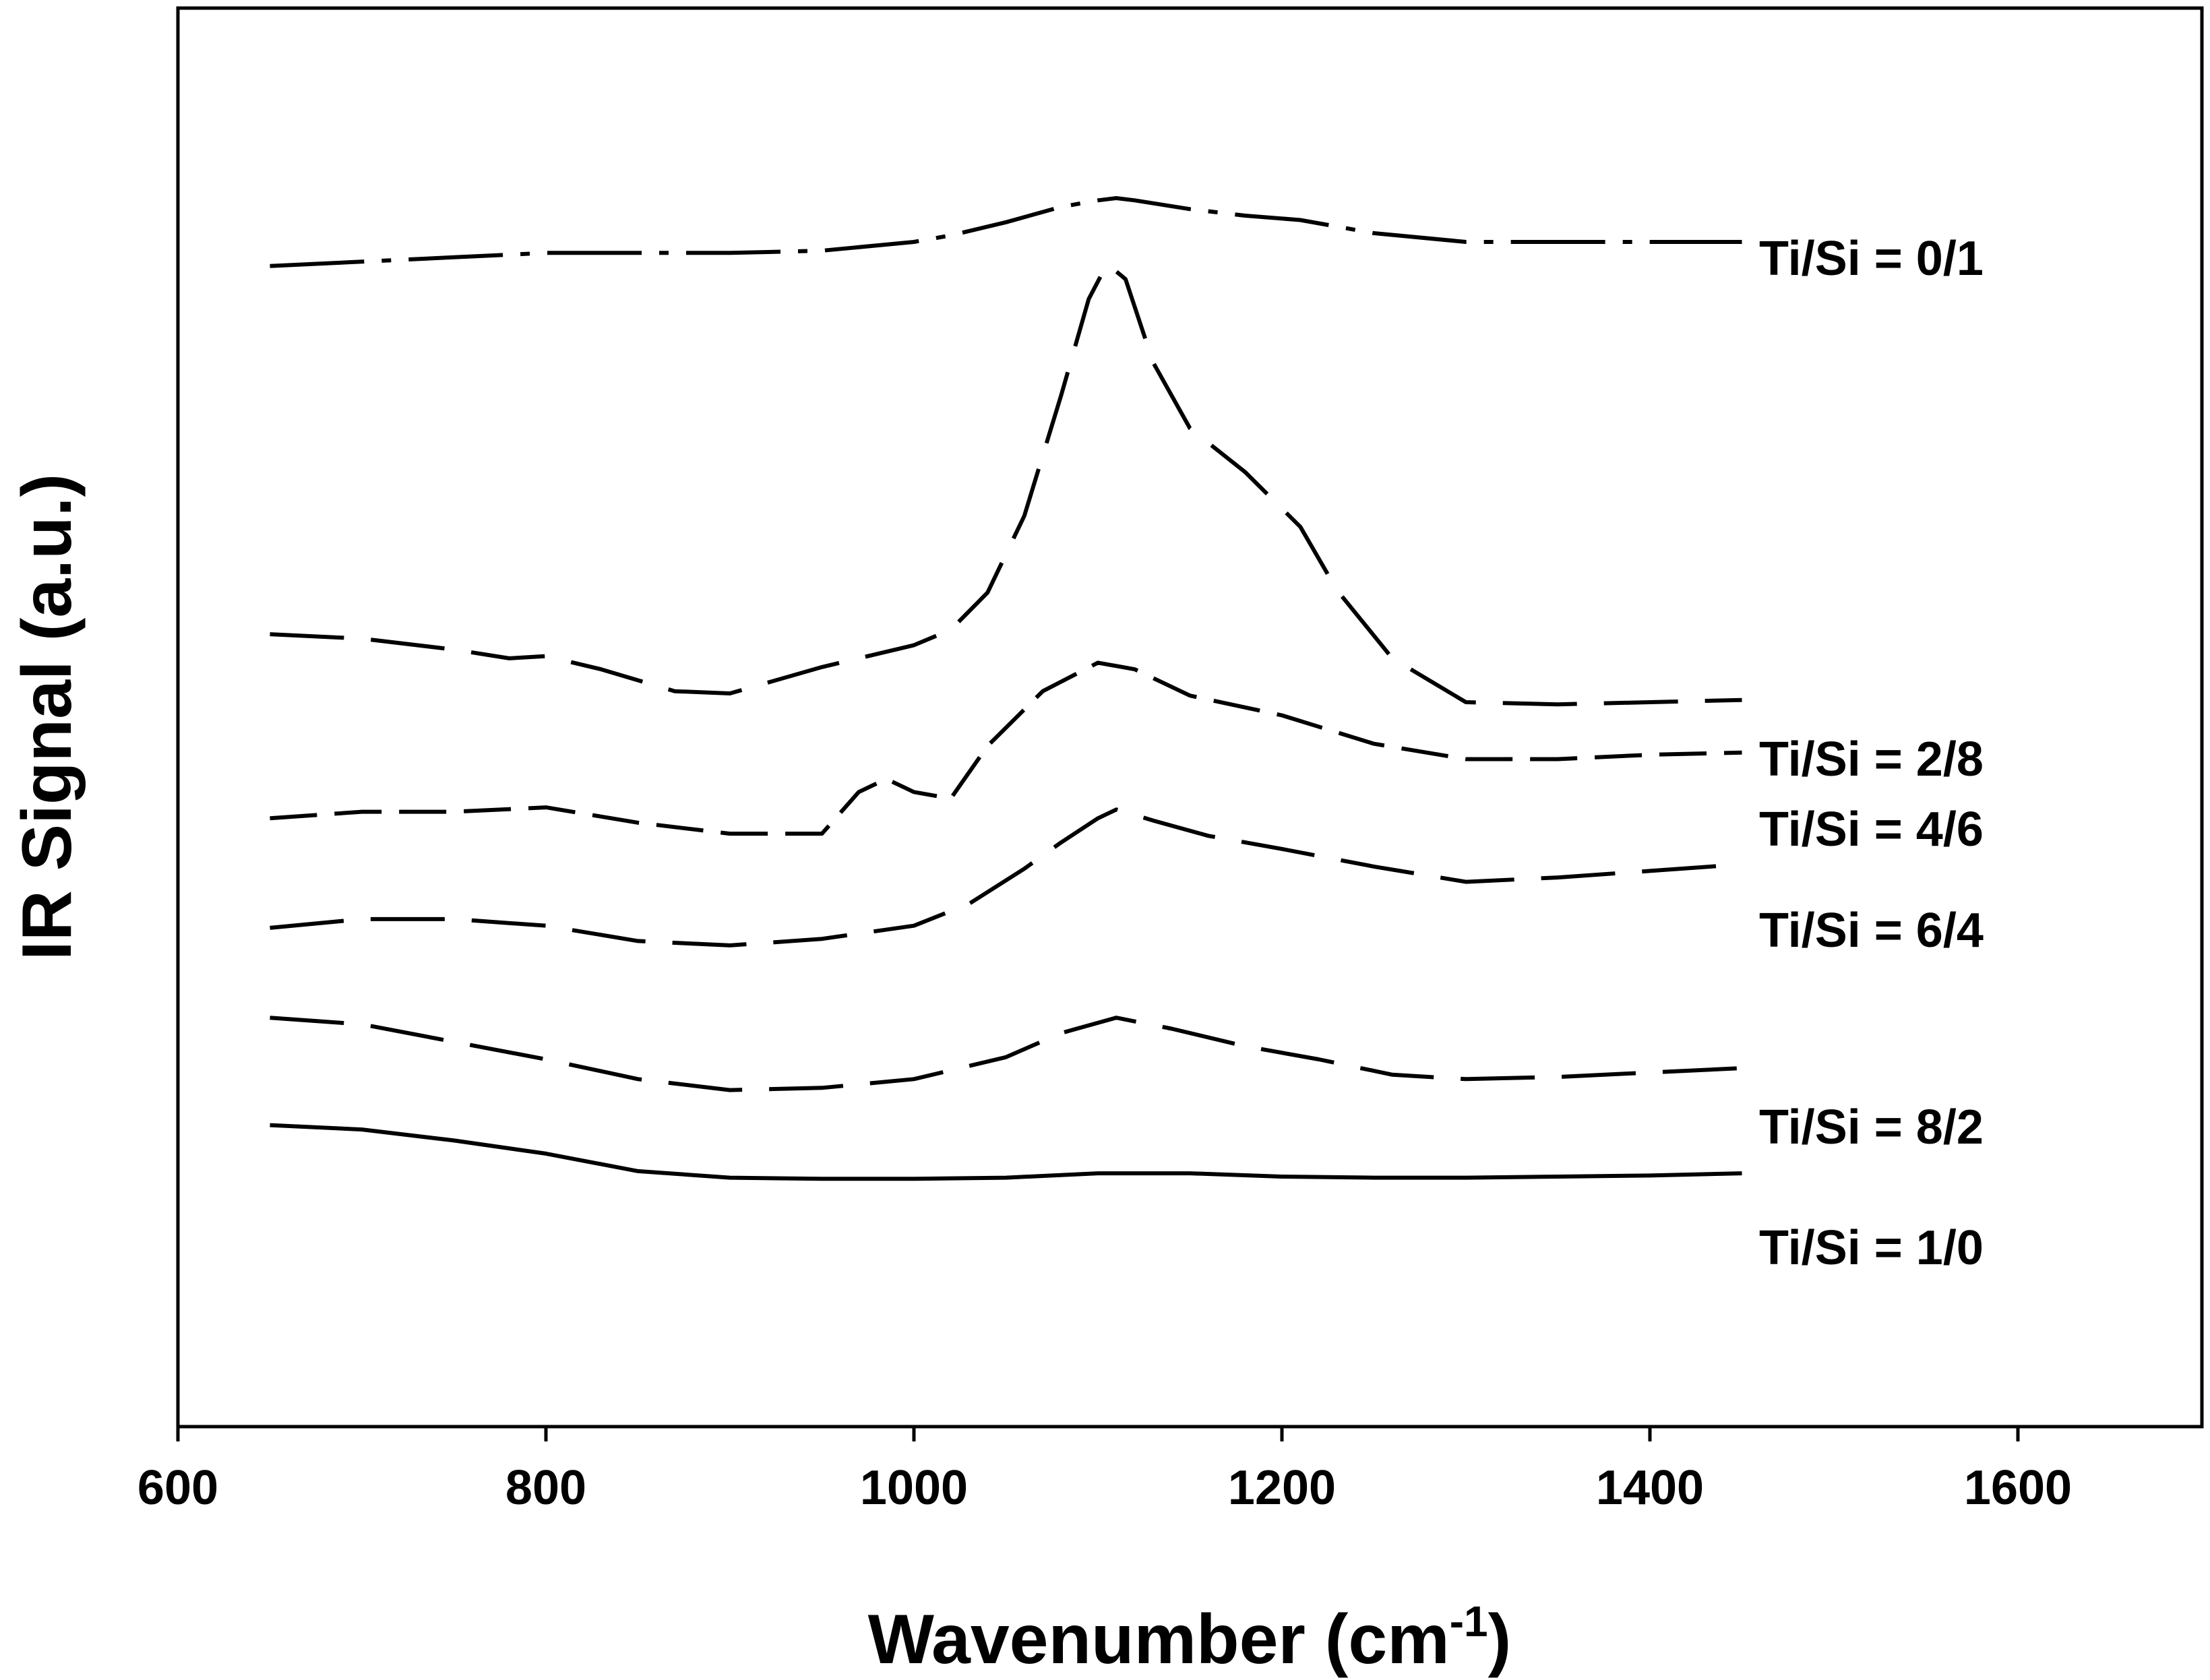 The image size is (2210, 1680). I want to click on series-label: Ti/Si = 4/6, so click(1872, 830).